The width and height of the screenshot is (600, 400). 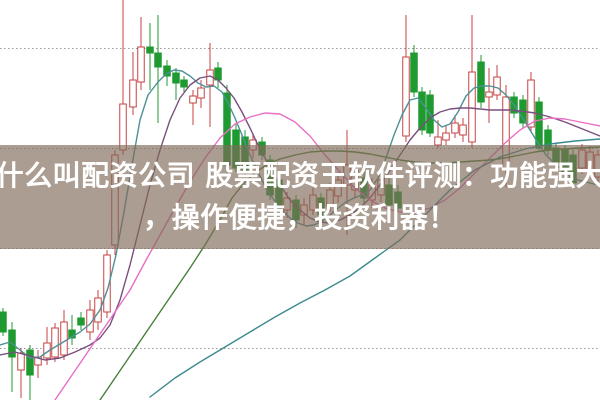 What do you see at coordinates (300, 217) in the screenshot?
I see `headline-line-2: ，操作便捷，投资利器！` at bounding box center [300, 217].